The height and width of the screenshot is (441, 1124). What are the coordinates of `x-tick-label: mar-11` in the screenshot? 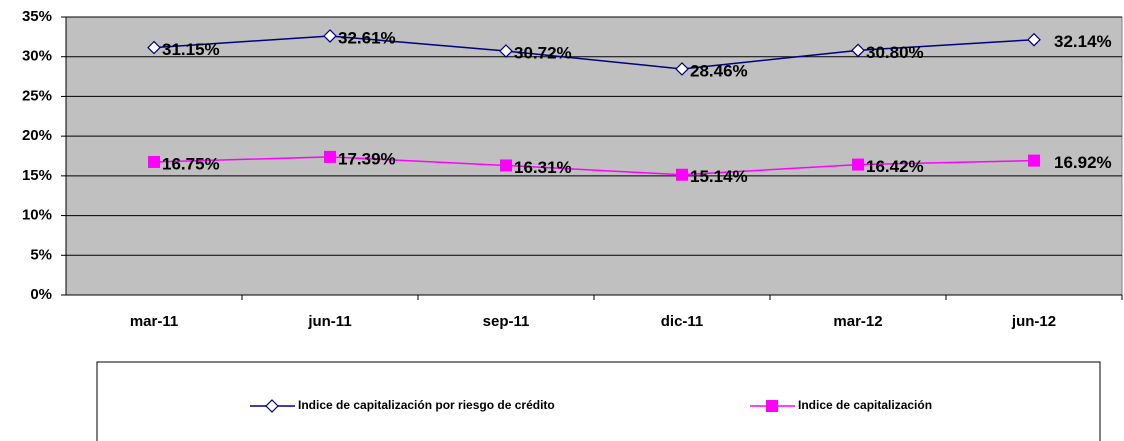 It's located at (154, 321).